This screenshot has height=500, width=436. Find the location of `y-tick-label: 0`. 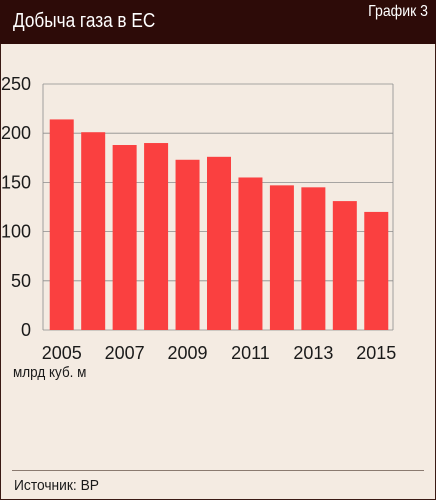

y-tick-label: 0 is located at coordinates (26, 330).